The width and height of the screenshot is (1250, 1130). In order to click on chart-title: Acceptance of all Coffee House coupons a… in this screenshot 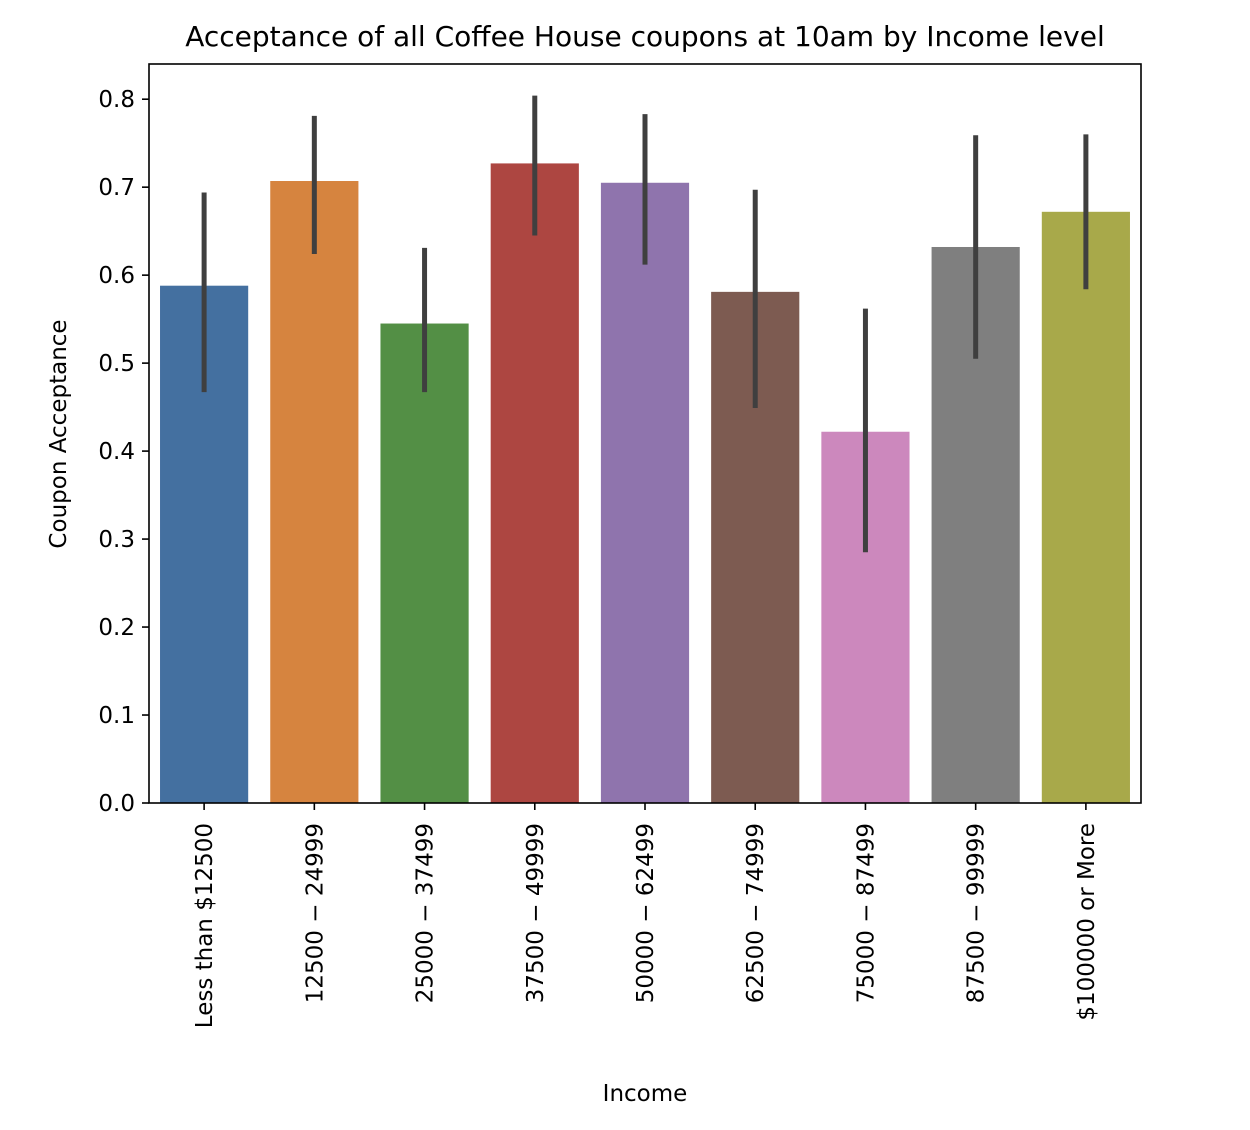, I will do `click(645, 36)`.